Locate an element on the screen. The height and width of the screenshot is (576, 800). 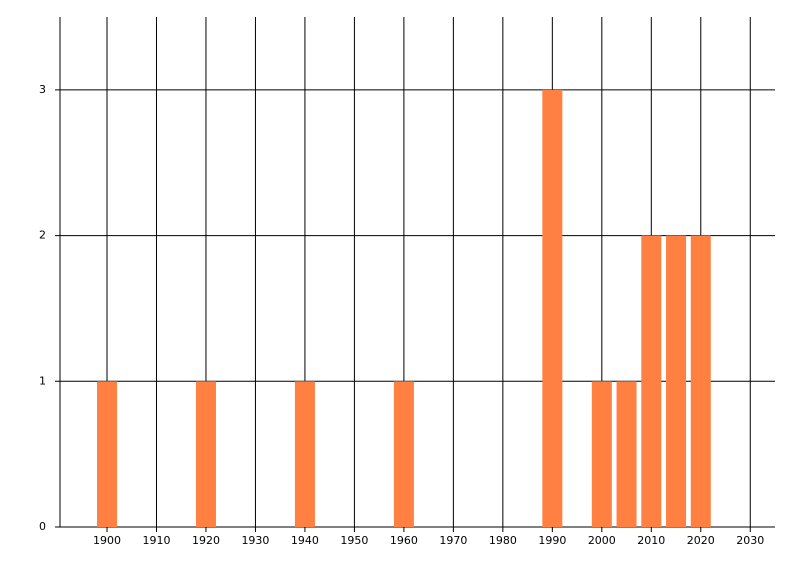
x-tick-label: 2030 is located at coordinates (750, 540).